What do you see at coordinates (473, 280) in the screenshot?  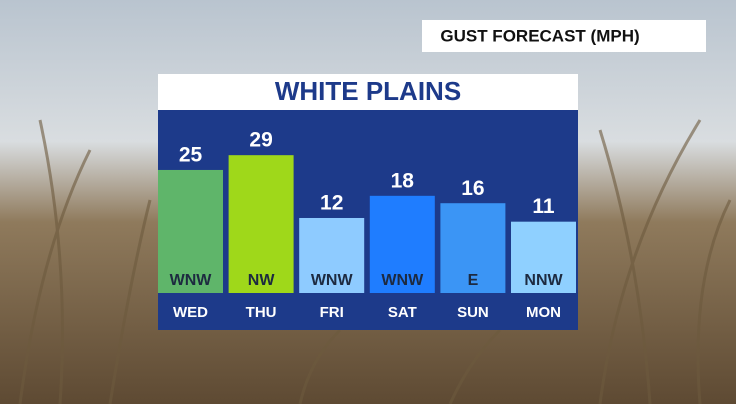 I see `direction-label: E` at bounding box center [473, 280].